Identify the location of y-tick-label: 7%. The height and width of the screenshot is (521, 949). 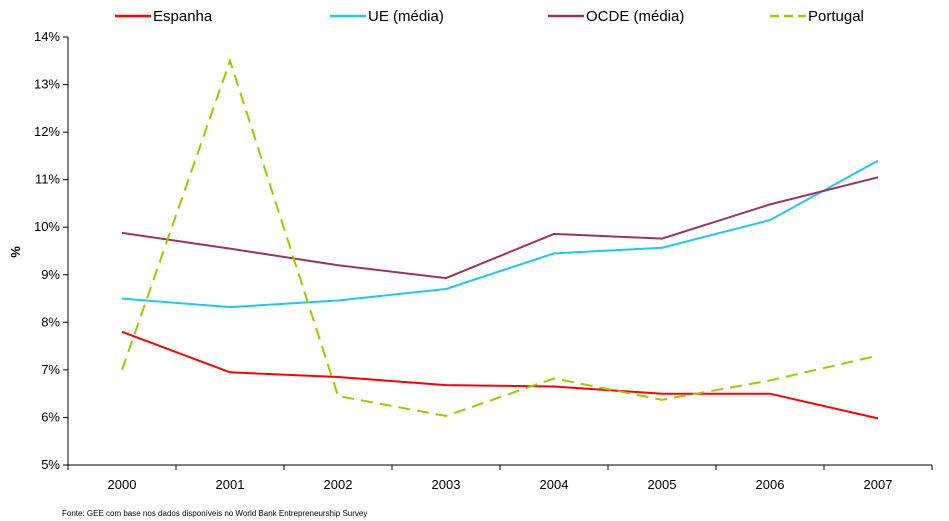
(50, 369).